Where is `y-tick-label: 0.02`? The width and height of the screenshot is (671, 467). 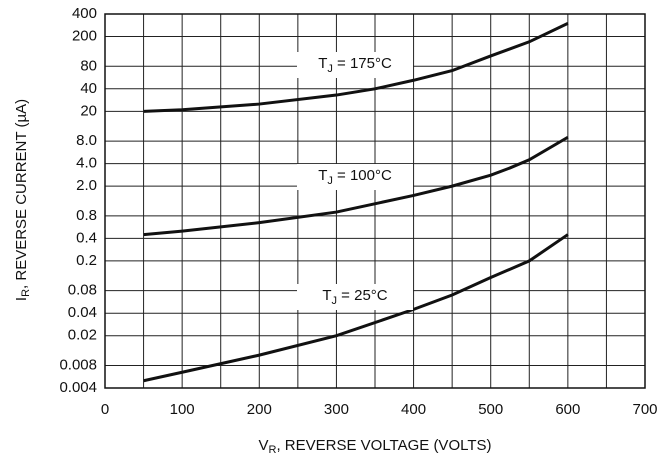
y-tick-label: 0.02 is located at coordinates (82, 335).